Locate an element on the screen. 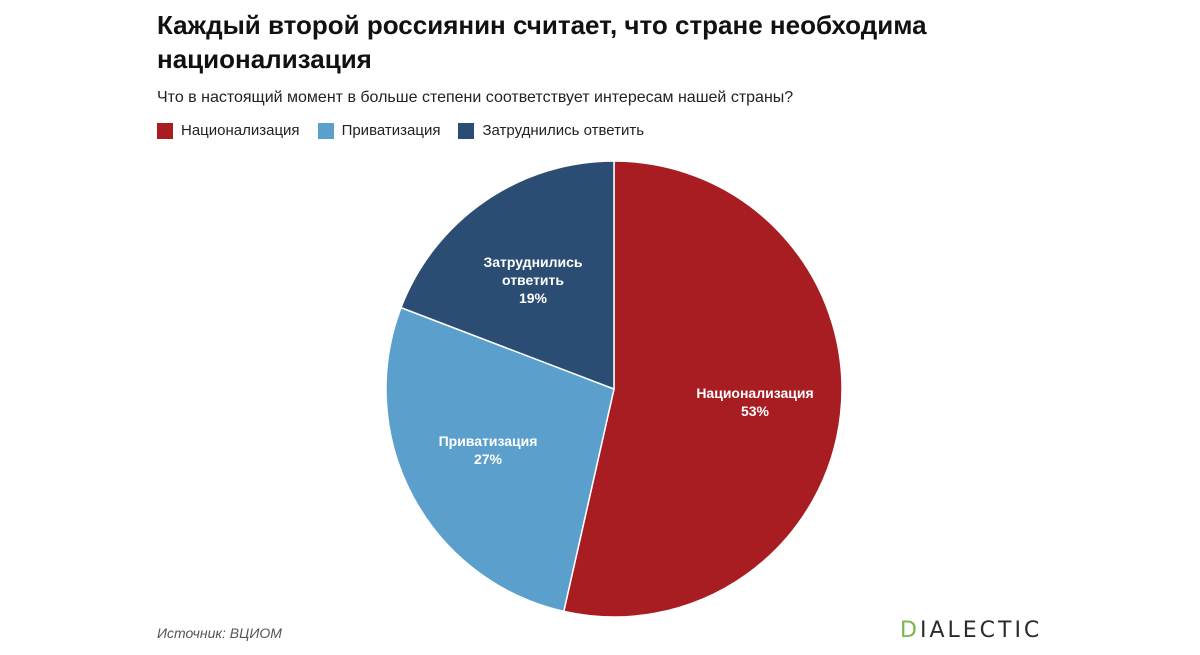 Image resolution: width=1200 pixels, height=655 pixels. pie-label-nationalization: Национализация 53% is located at coordinates (754, 402).